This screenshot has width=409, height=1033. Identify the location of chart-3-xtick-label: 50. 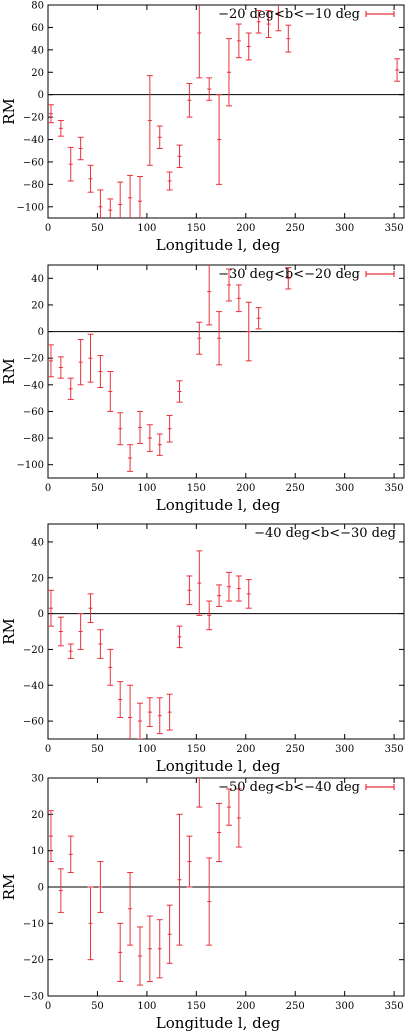
(97, 749).